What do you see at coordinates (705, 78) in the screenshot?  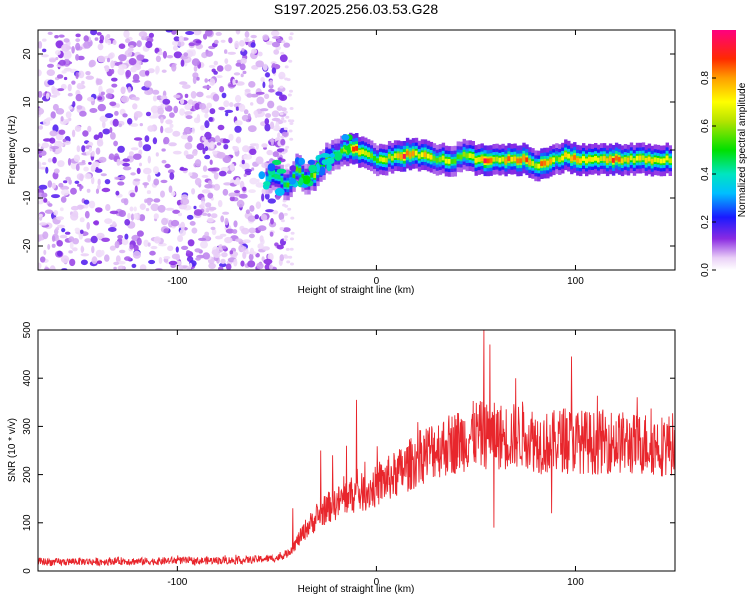 I see `colorbar-tick-label: 0.8` at bounding box center [705, 78].